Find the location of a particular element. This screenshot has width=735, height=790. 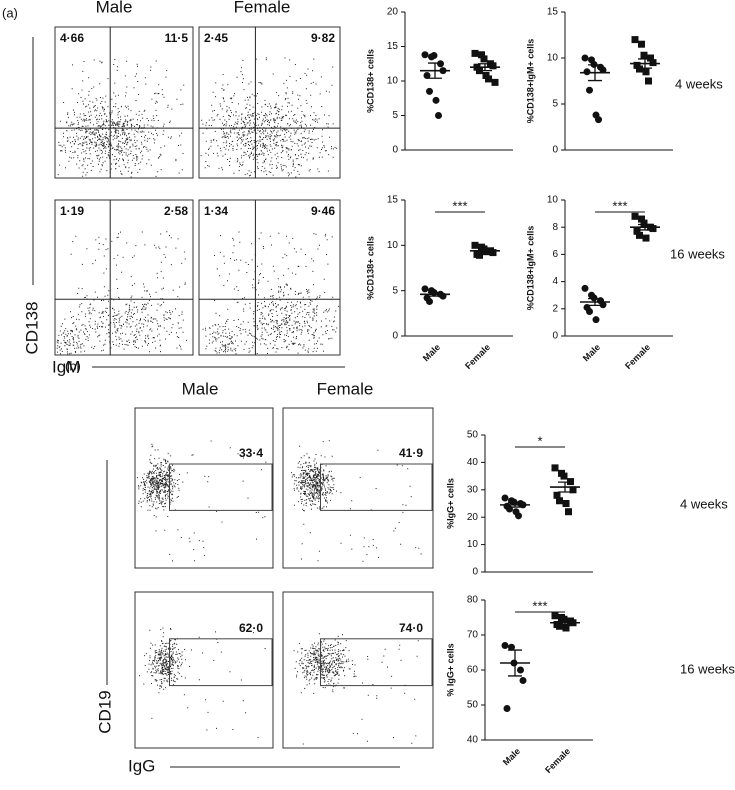

quadrant-value: 9·82 is located at coordinates (323, 38).